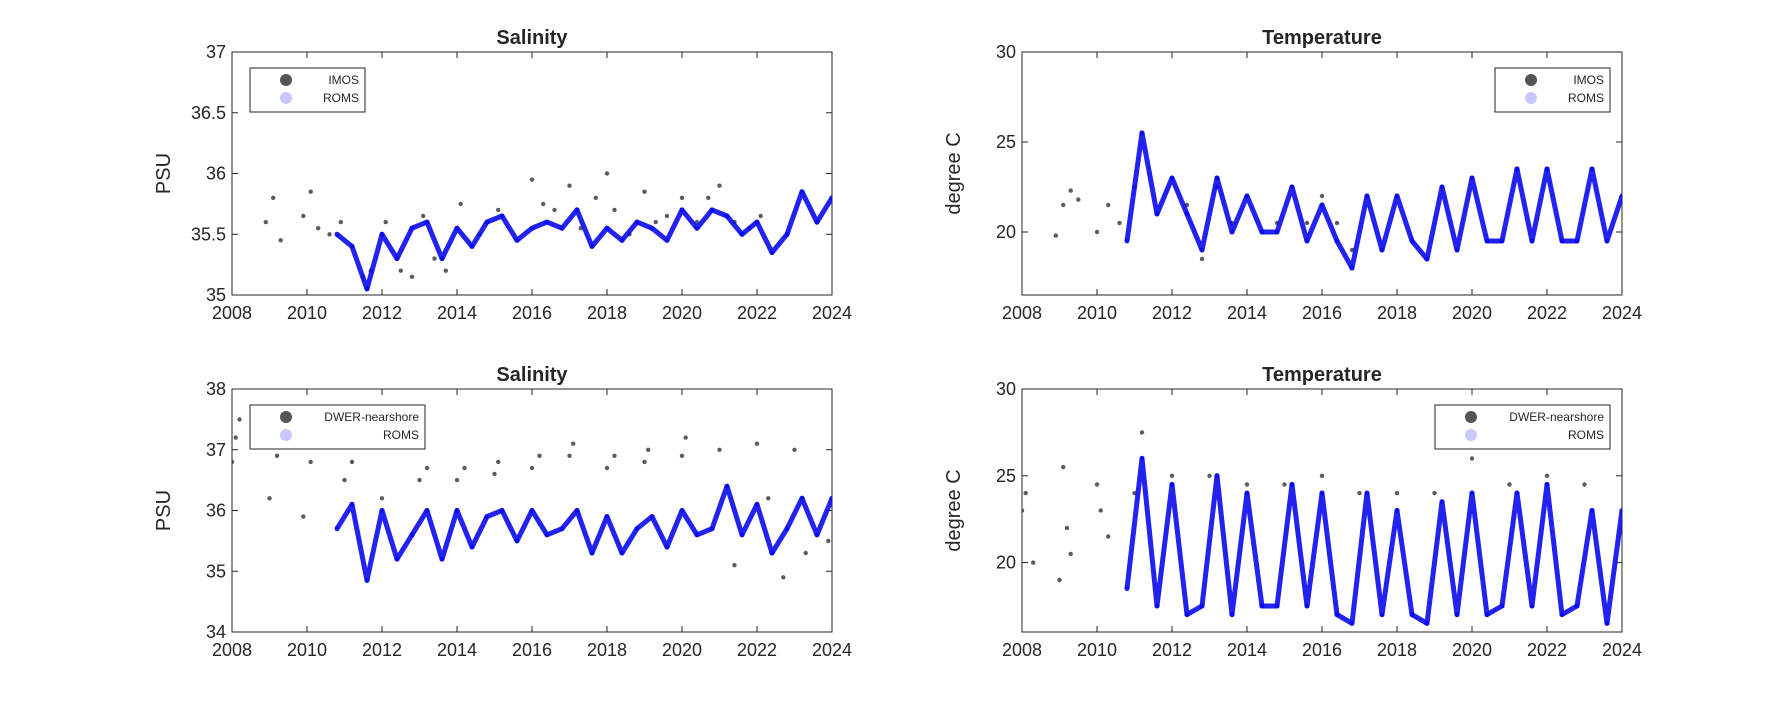  What do you see at coordinates (1322, 313) in the screenshot?
I see `x-tick-label: 2016` at bounding box center [1322, 313].